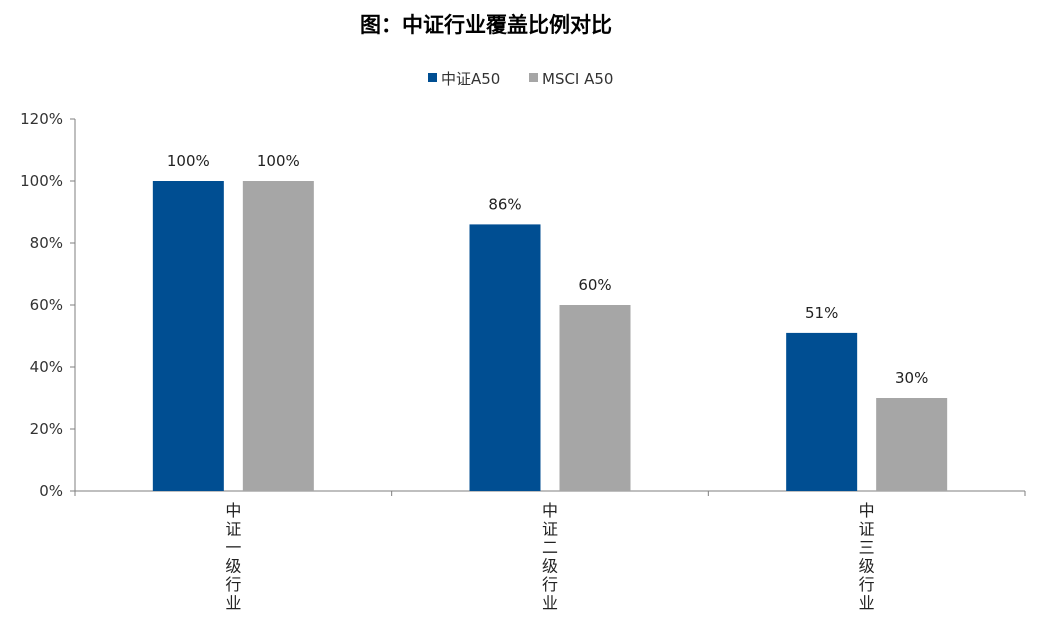  What do you see at coordinates (46, 243) in the screenshot?
I see `y-tick-label: 80%` at bounding box center [46, 243].